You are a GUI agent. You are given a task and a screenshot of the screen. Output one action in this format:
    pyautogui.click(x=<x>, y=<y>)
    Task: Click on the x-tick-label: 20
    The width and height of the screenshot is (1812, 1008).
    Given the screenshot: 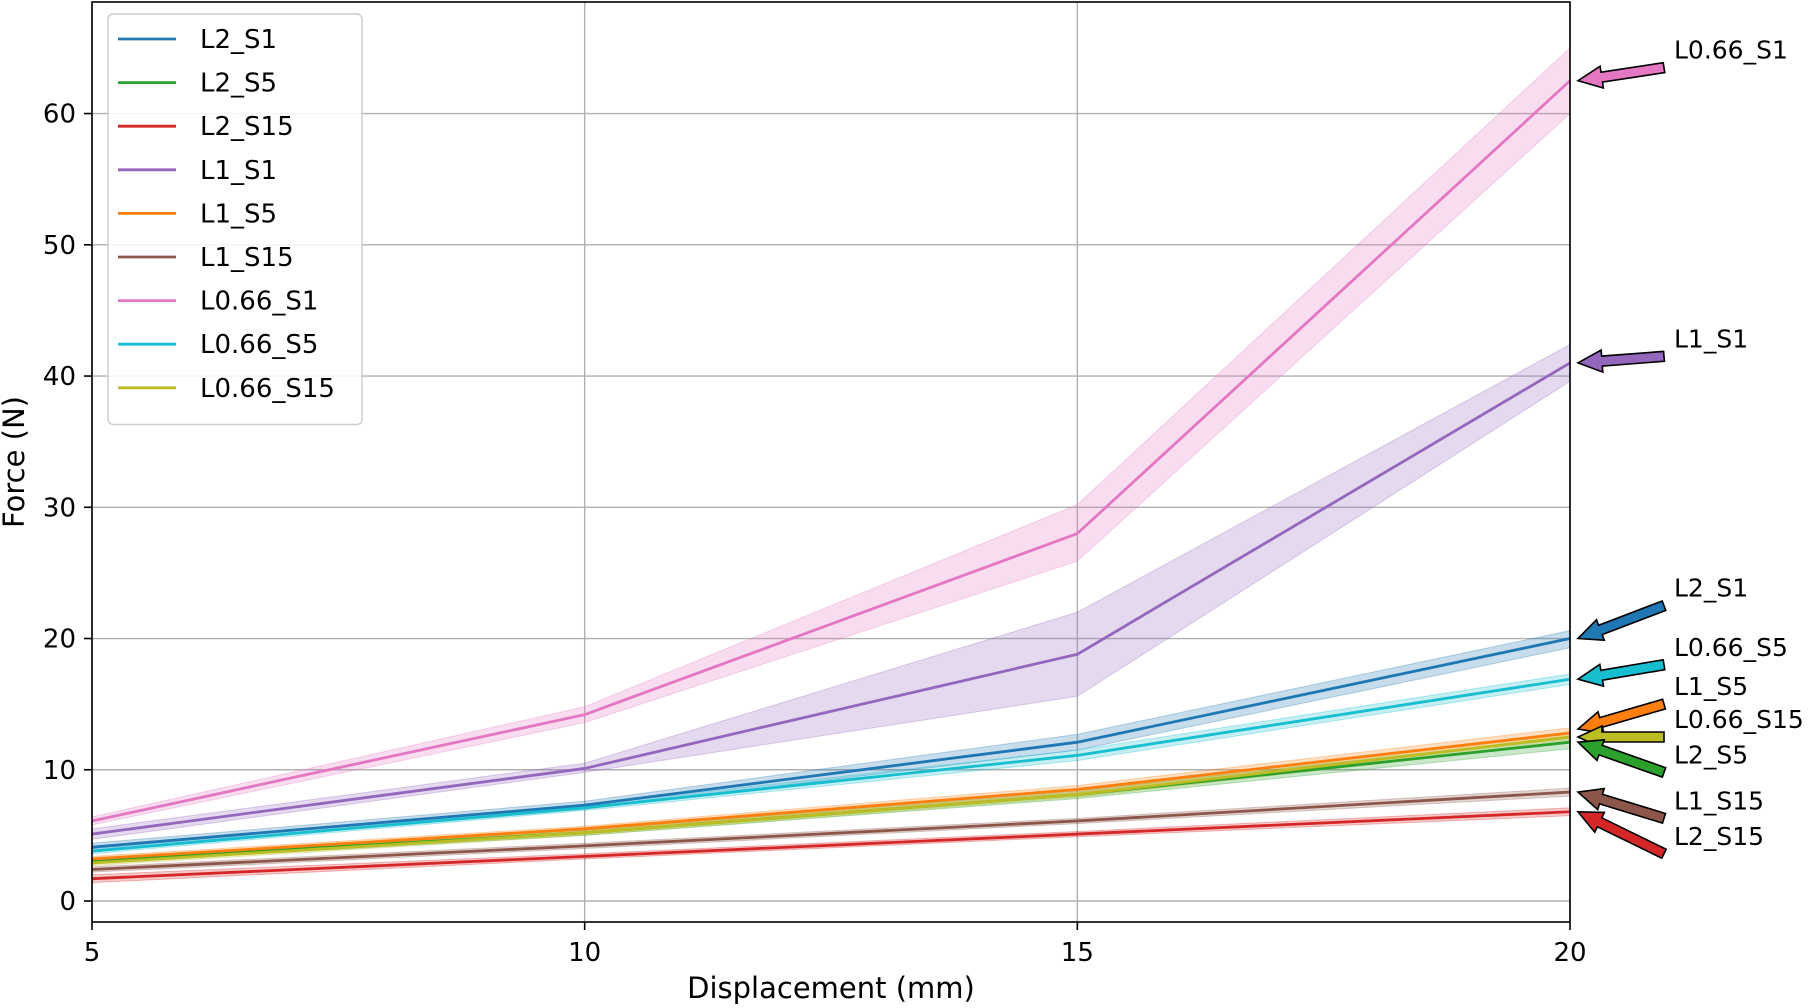 What is the action you would take?
    pyautogui.click(x=1569, y=953)
    